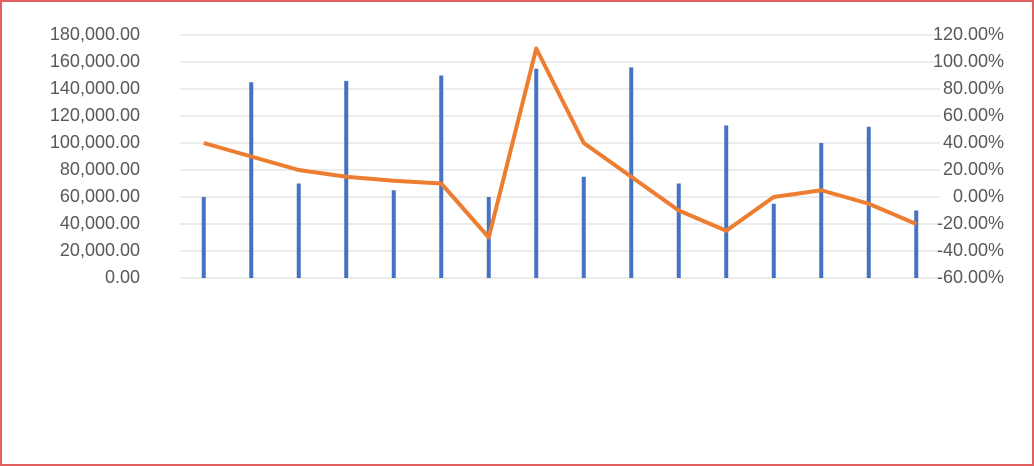 The image size is (1034, 466). What do you see at coordinates (973, 115) in the screenshot?
I see `y2-tick-label: 60.00%` at bounding box center [973, 115].